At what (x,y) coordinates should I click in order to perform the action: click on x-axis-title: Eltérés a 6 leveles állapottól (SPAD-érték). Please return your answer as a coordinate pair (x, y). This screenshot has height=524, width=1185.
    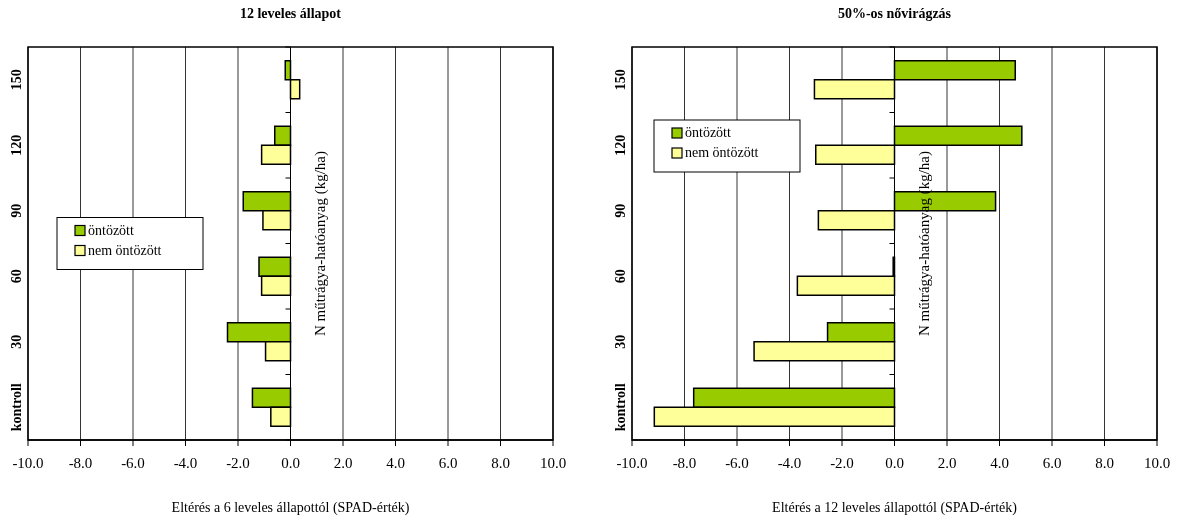
    Looking at the image, I should click on (290, 508).